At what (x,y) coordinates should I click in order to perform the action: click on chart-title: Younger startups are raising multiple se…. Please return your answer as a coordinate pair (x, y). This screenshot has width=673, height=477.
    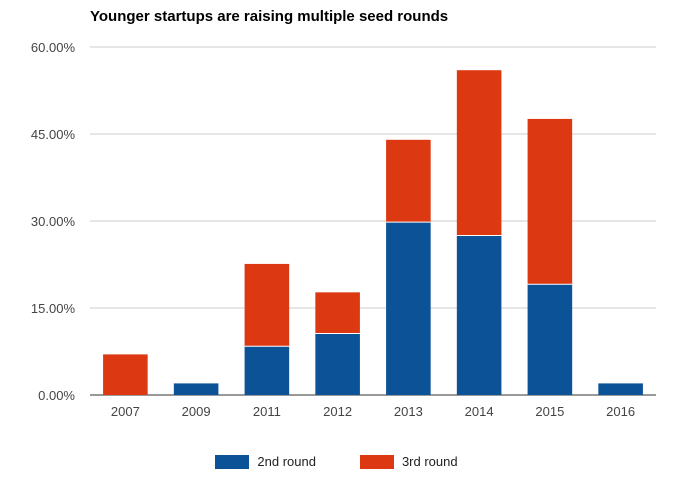
    Looking at the image, I should click on (269, 16).